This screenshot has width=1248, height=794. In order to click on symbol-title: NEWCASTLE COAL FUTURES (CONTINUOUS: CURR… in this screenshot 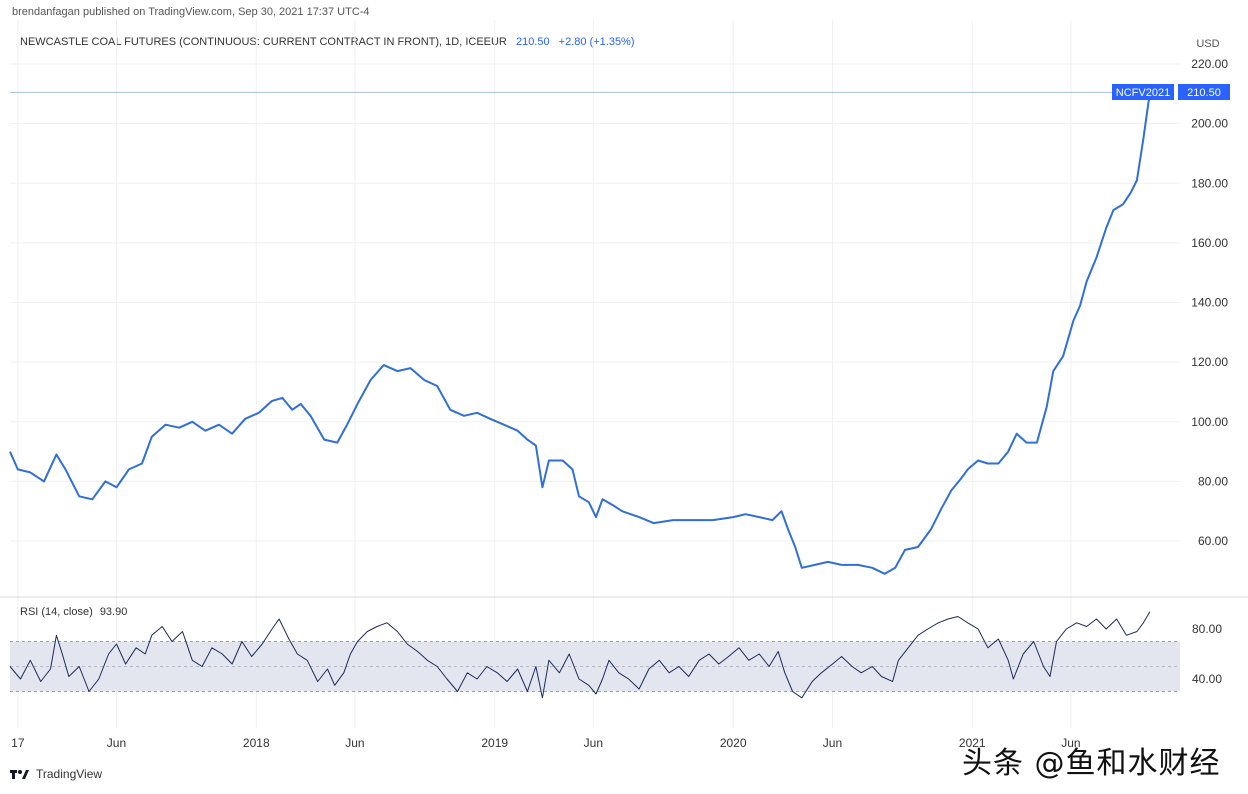, I will do `click(263, 42)`.